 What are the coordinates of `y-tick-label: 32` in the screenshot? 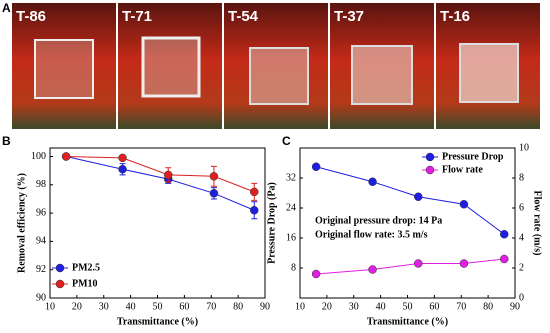 It's located at (291, 177).